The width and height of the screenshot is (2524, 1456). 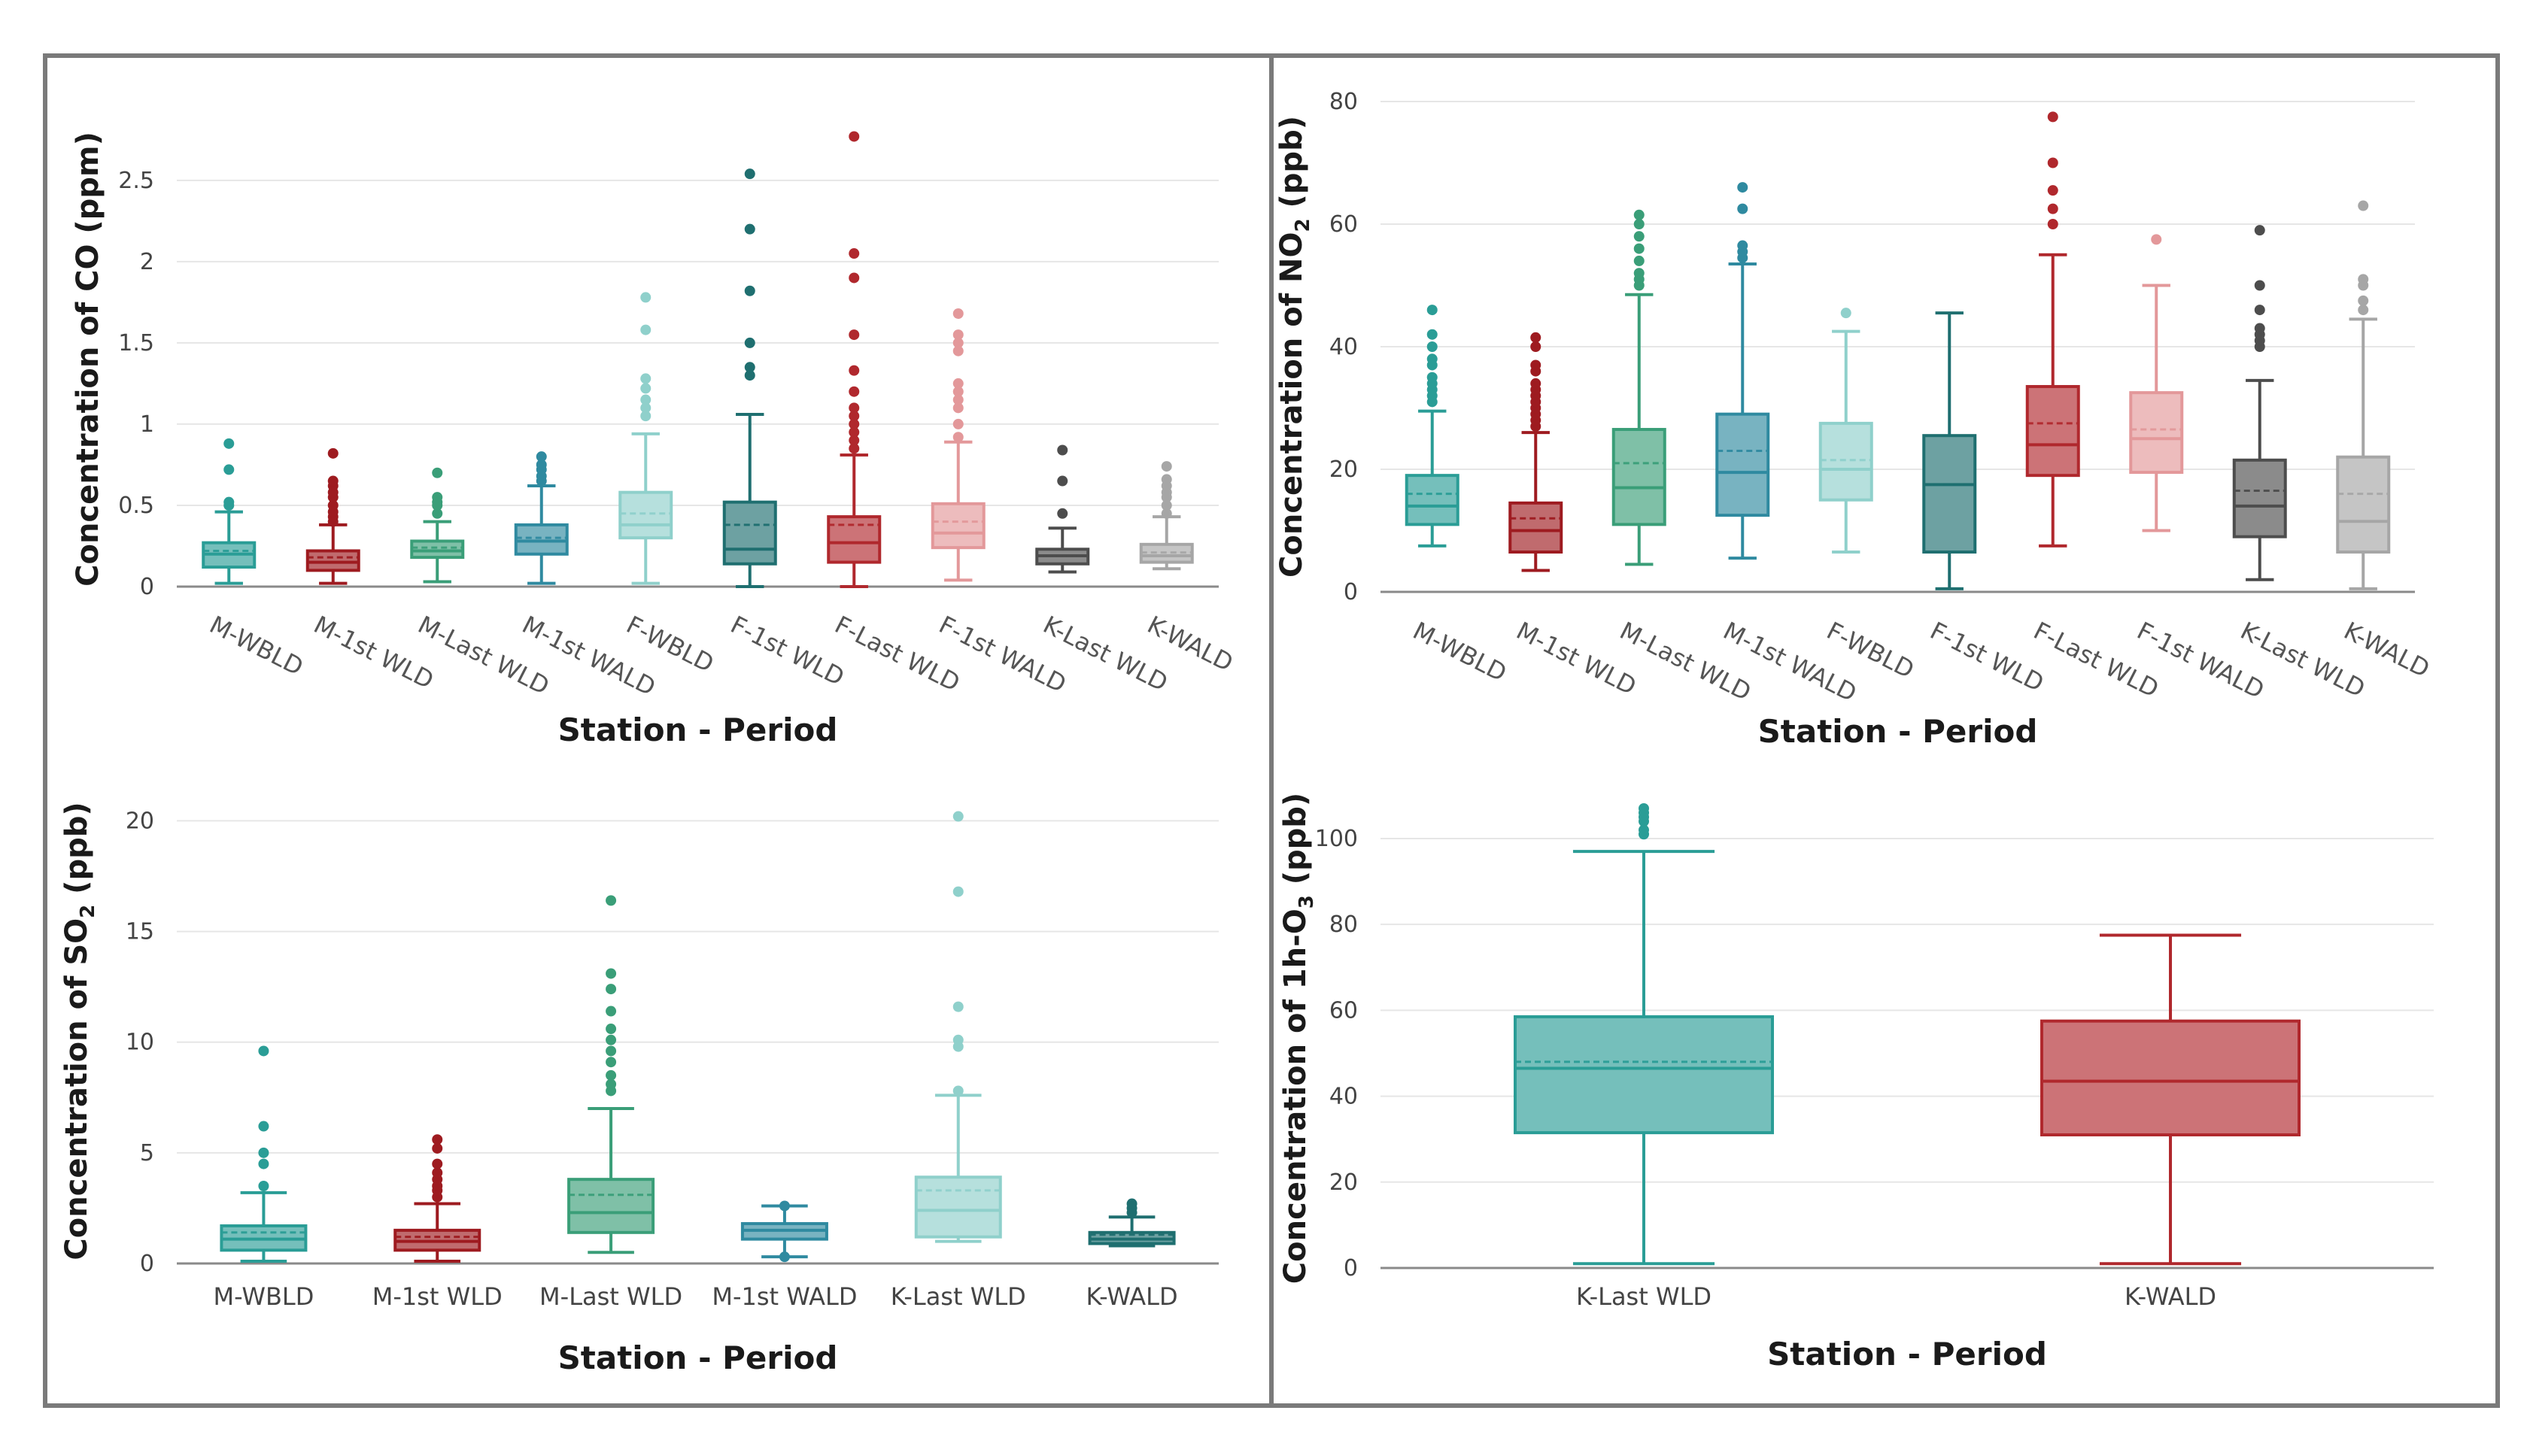 I want to click on no2-y-axis-title: Concentration of NO2 (ppb), so click(x=1294, y=347).